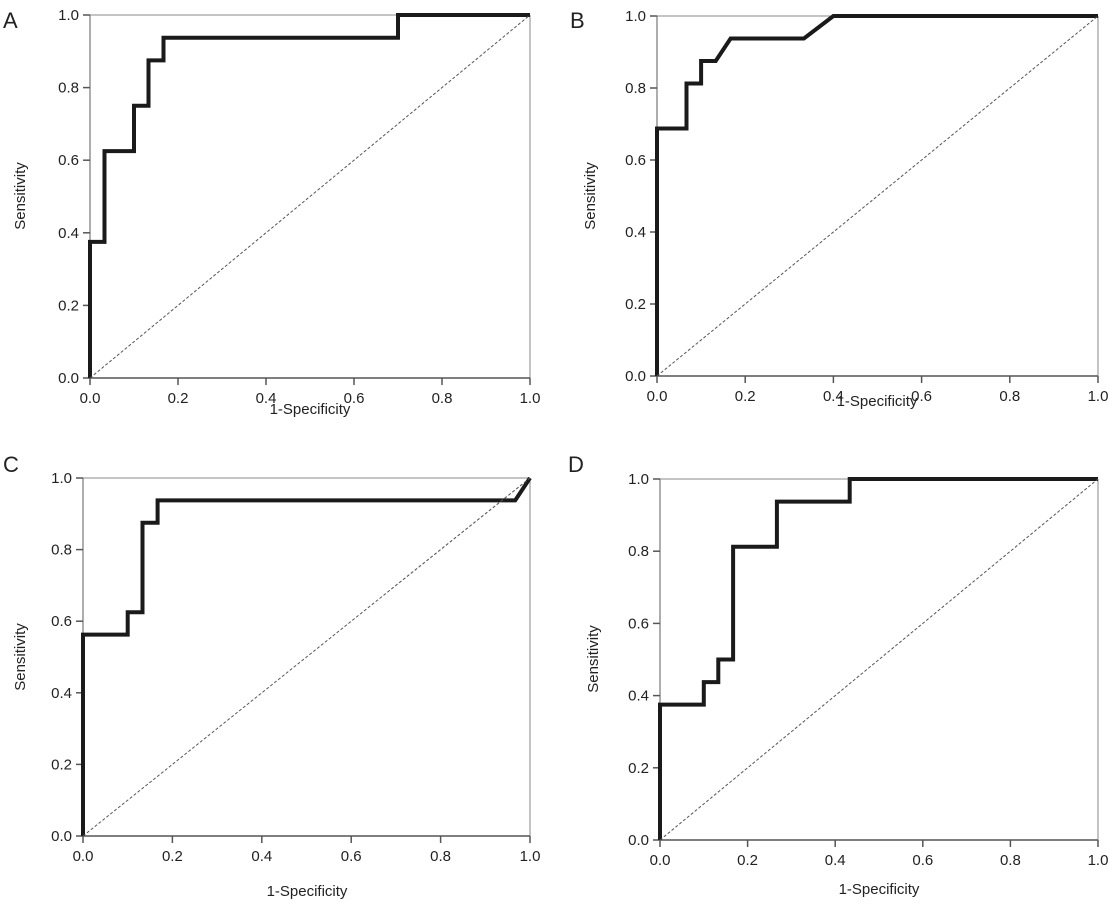 This screenshot has height=908, width=1117. I want to click on panel-letter: D, so click(576, 464).